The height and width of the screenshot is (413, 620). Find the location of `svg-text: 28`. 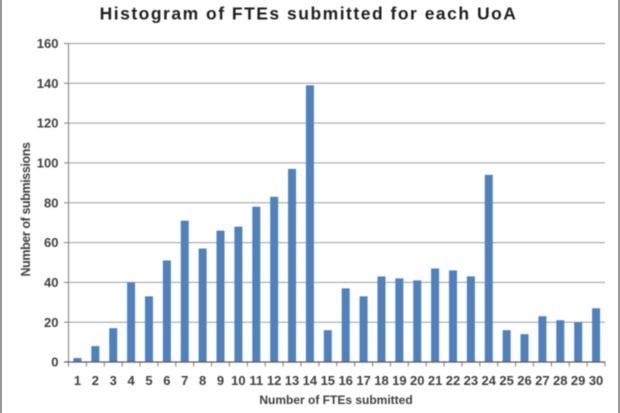

svg-text: 28 is located at coordinates (560, 380).